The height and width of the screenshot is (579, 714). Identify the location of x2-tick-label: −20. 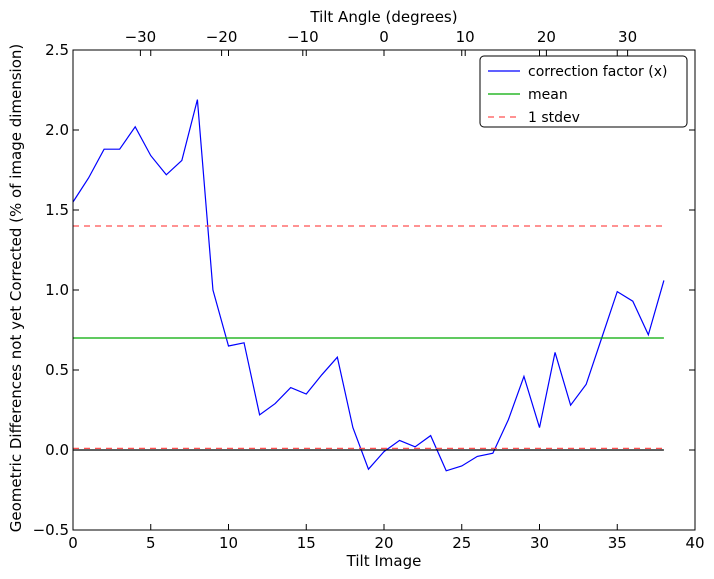
(222, 37).